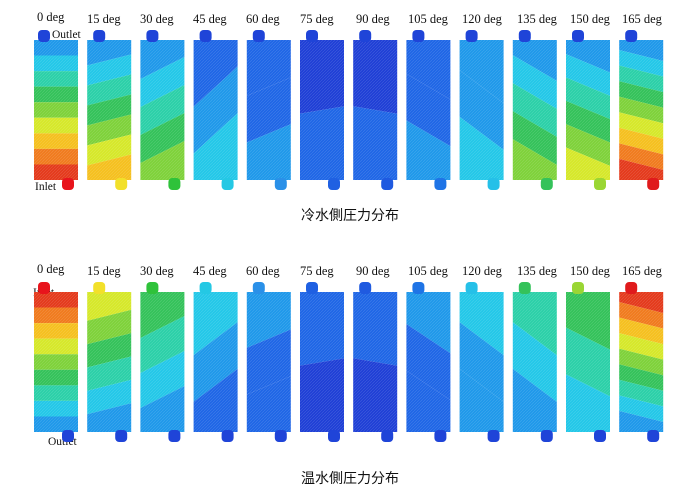 This screenshot has height=500, width=700. I want to click on angle-label: 30 deg, so click(157, 271).